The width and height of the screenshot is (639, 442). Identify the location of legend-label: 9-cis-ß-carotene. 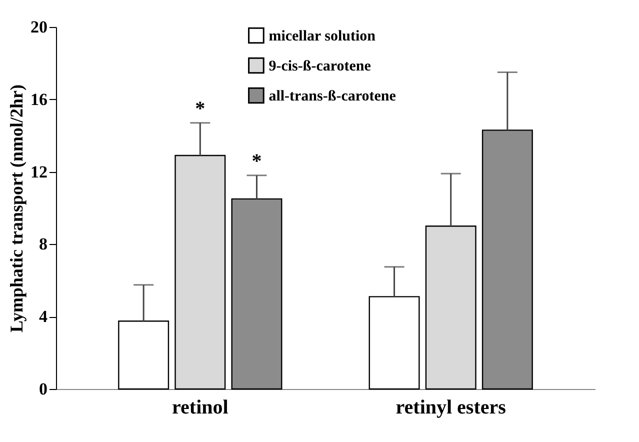
(320, 66).